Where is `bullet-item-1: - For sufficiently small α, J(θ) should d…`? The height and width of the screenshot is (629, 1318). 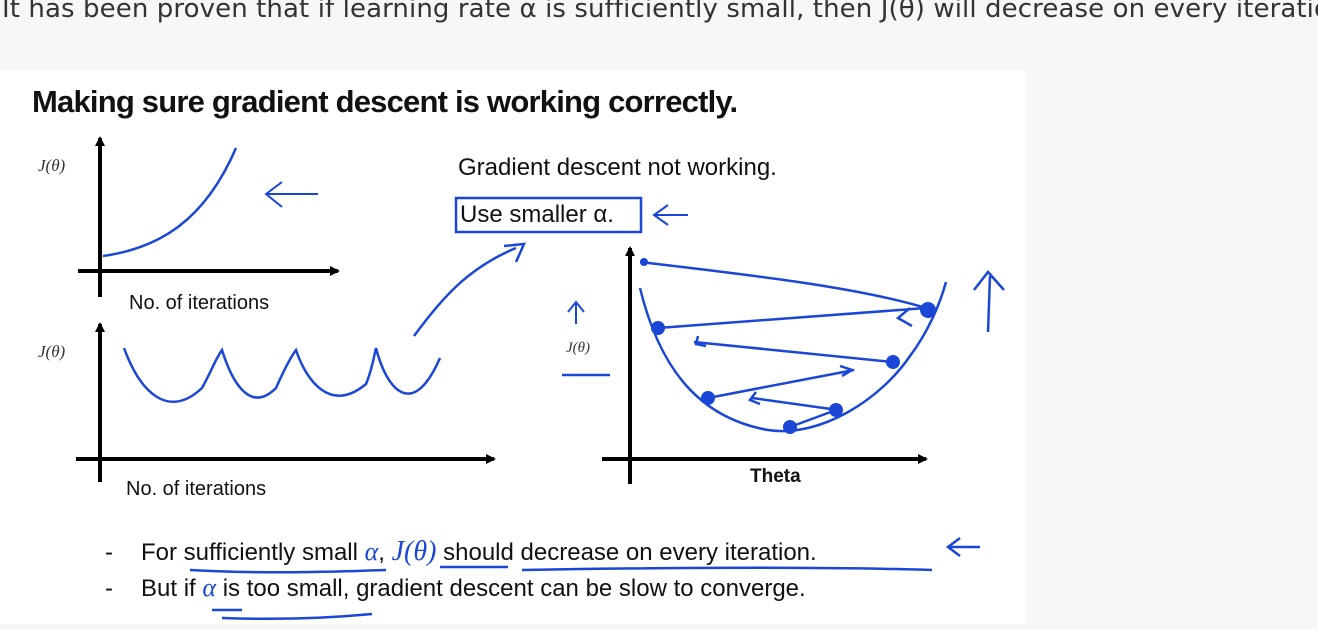 bullet-item-1: - For sufficiently small α, J(θ) should d… is located at coordinates (461, 551).